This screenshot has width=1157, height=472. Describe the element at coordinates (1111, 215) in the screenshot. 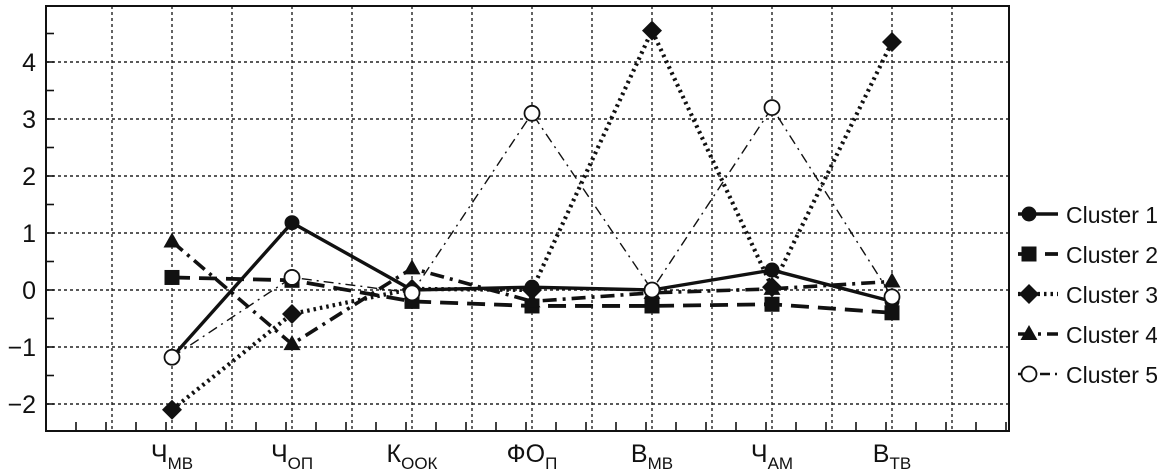

I see `legend-label: Cluster 1` at that location.